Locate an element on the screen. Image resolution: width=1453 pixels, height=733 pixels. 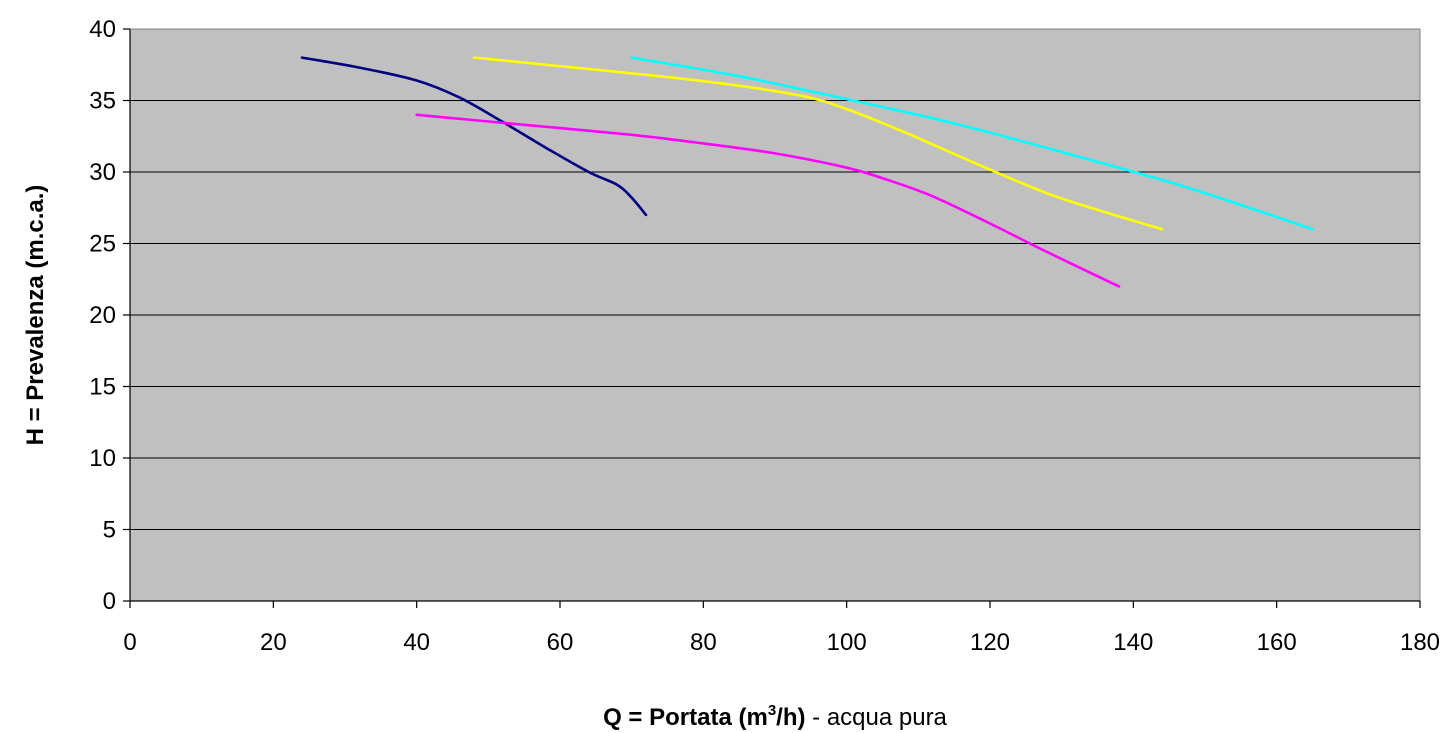
x-tick-label: 60 is located at coordinates (560, 642).